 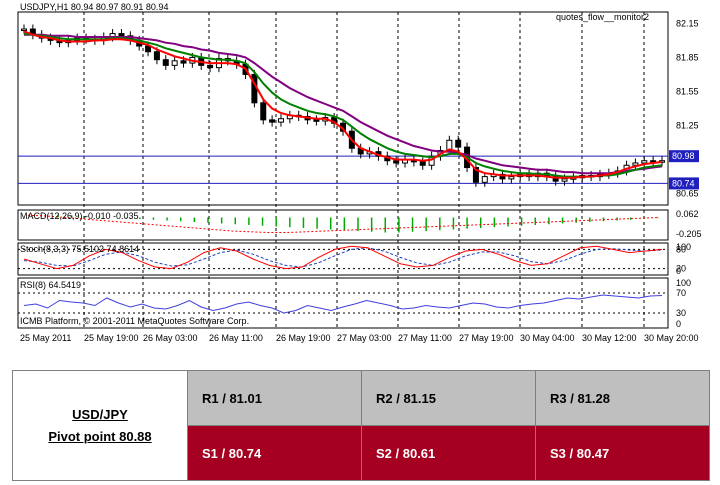 What do you see at coordinates (50, 285) in the screenshot?
I see `rsi-label: RSI(8) 64.5419` at bounding box center [50, 285].